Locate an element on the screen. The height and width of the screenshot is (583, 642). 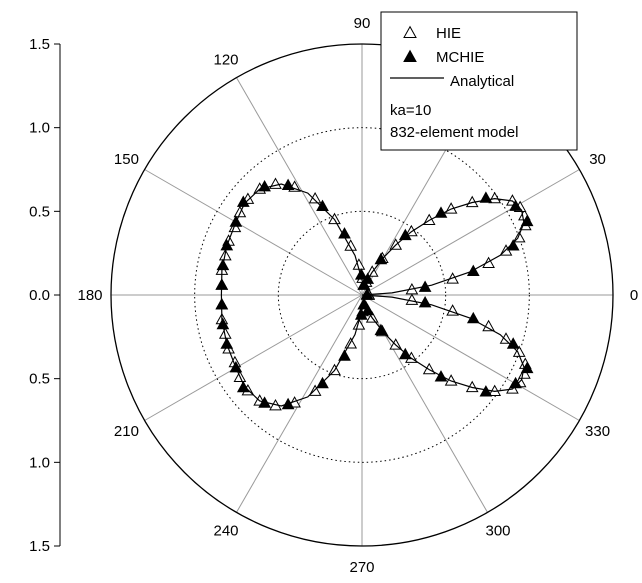
angle-label-30: 30 is located at coordinates (597, 159).